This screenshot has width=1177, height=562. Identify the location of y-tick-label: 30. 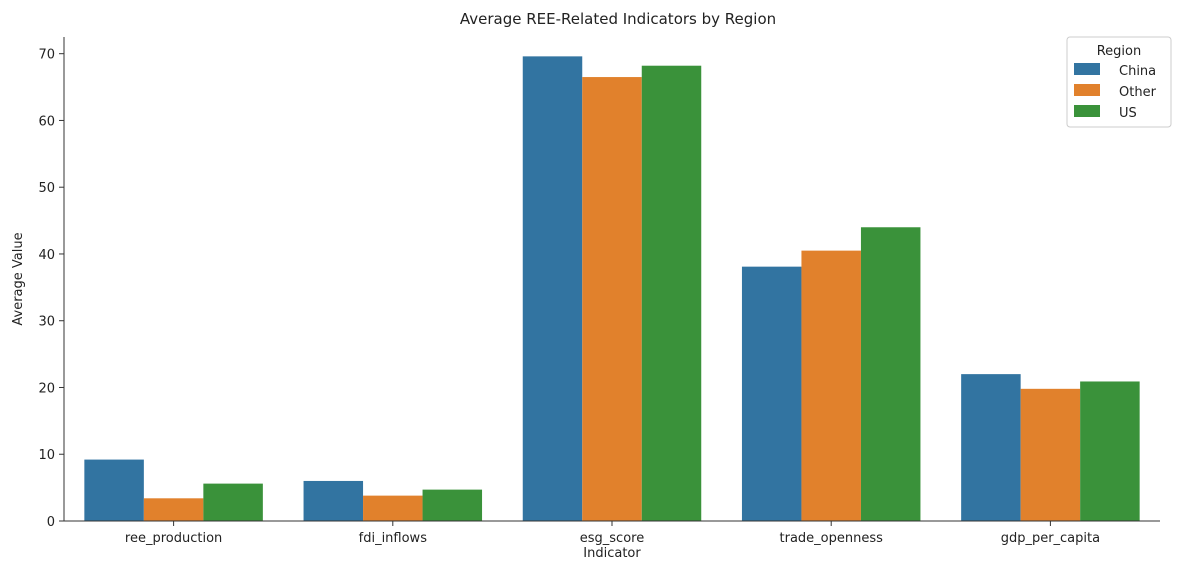
(46, 322).